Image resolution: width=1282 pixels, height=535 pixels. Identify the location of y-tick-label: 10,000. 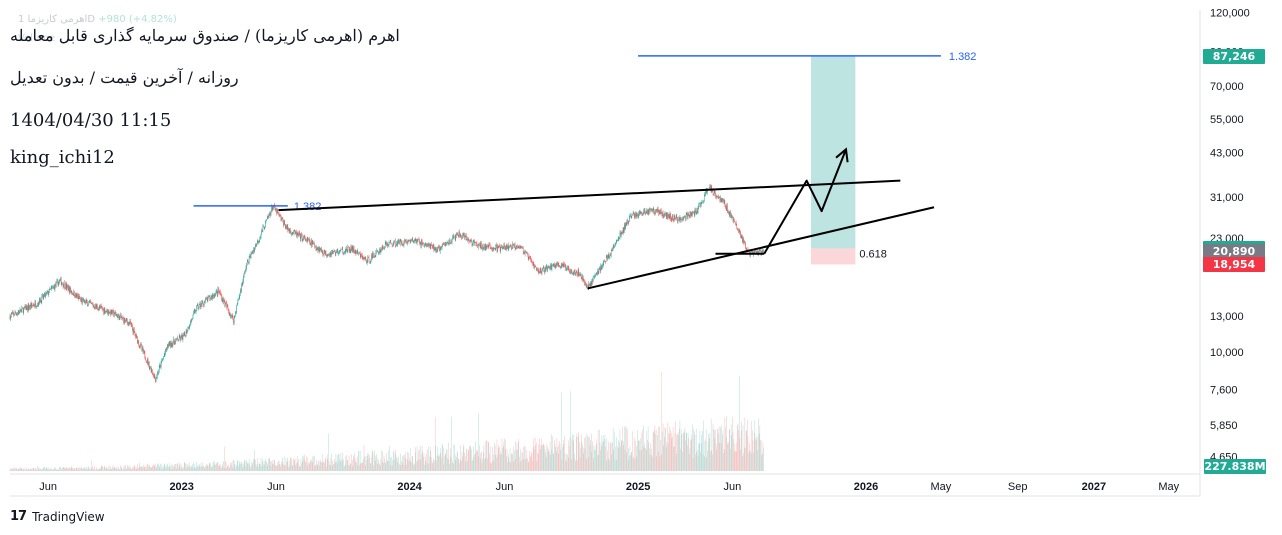
(1227, 353).